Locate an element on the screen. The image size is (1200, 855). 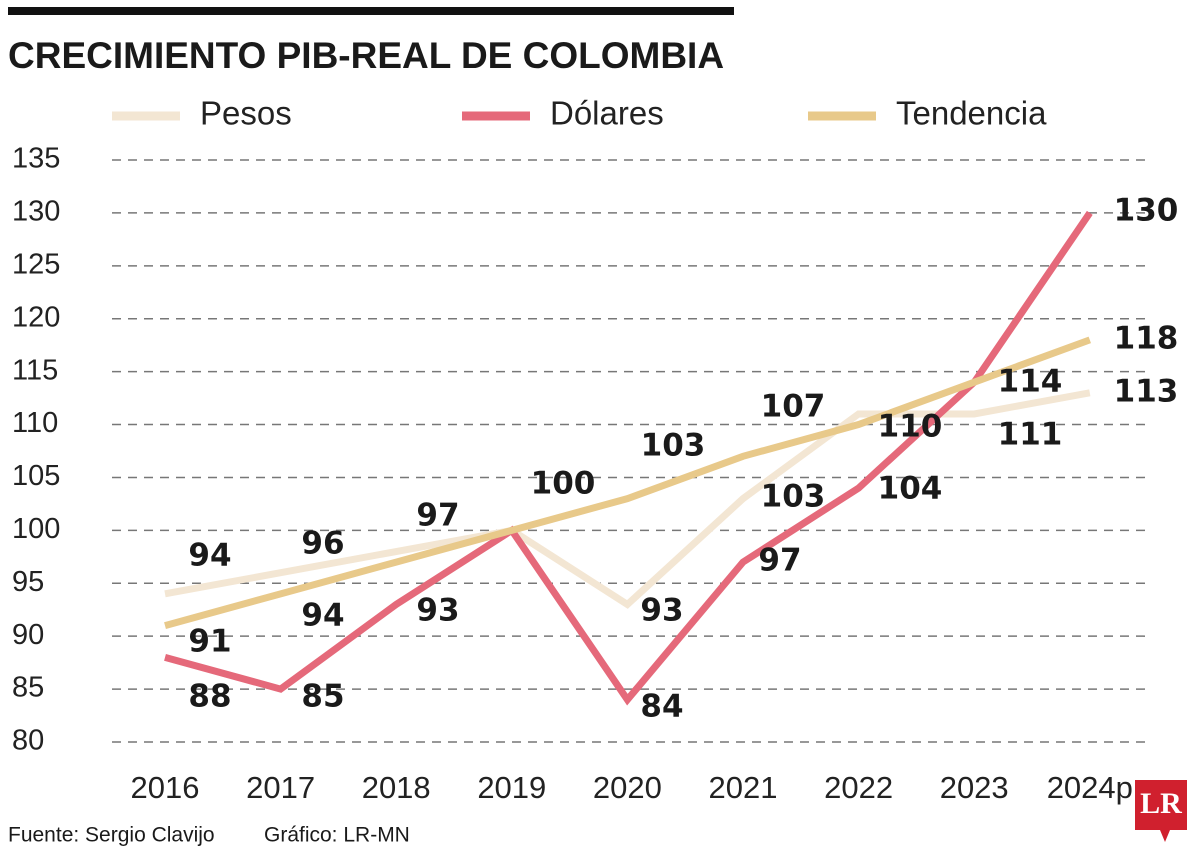
x-tick-label: 2023 is located at coordinates (974, 787).